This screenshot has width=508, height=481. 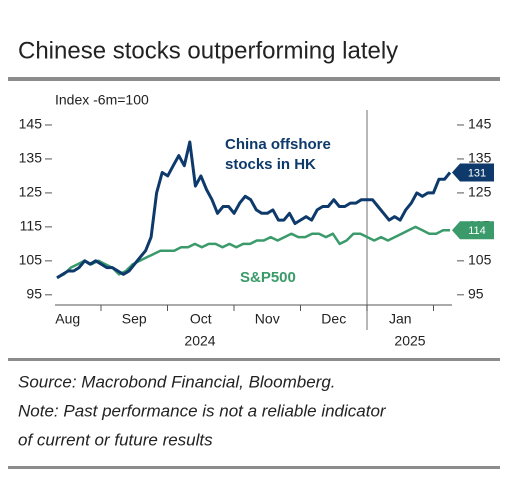 I want to click on y2-tick-label: 135, so click(x=480, y=158).